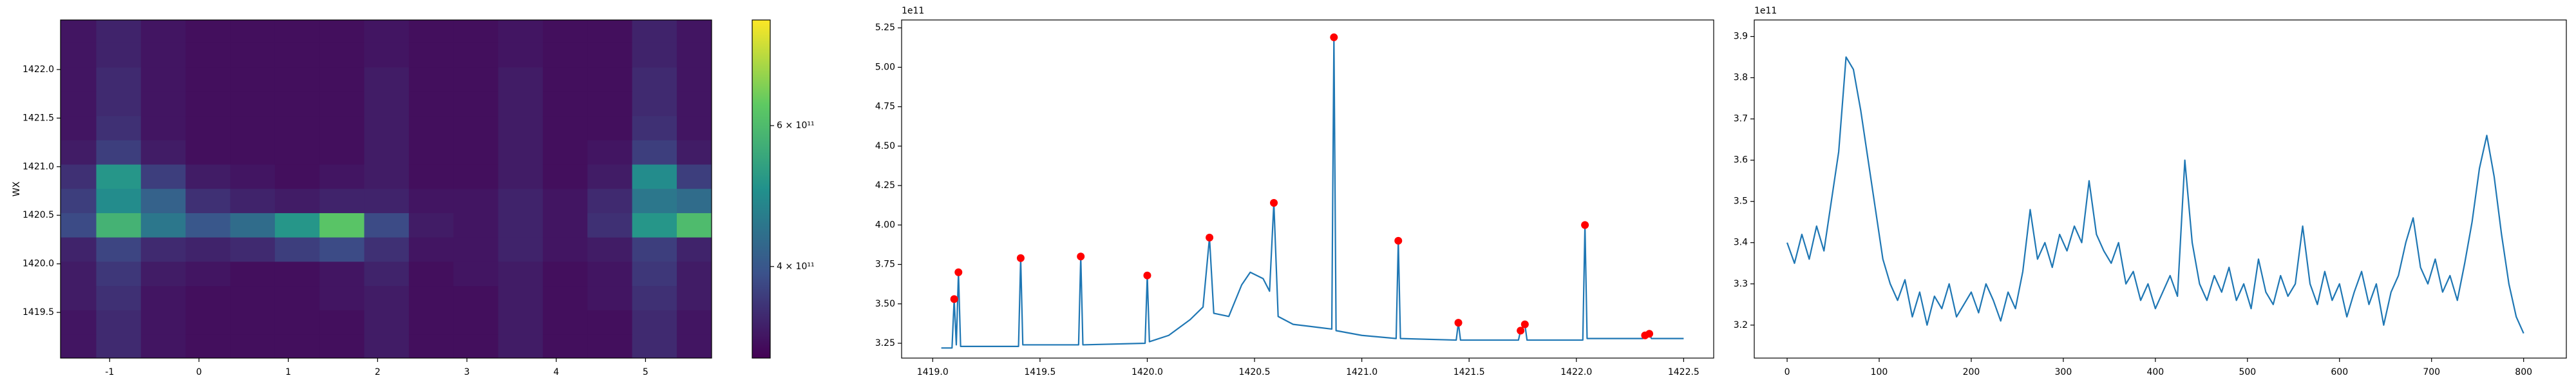 This screenshot has height=389, width=2576. What do you see at coordinates (38, 312) in the screenshot?
I see `y-tick-label: 1419.5` at bounding box center [38, 312].